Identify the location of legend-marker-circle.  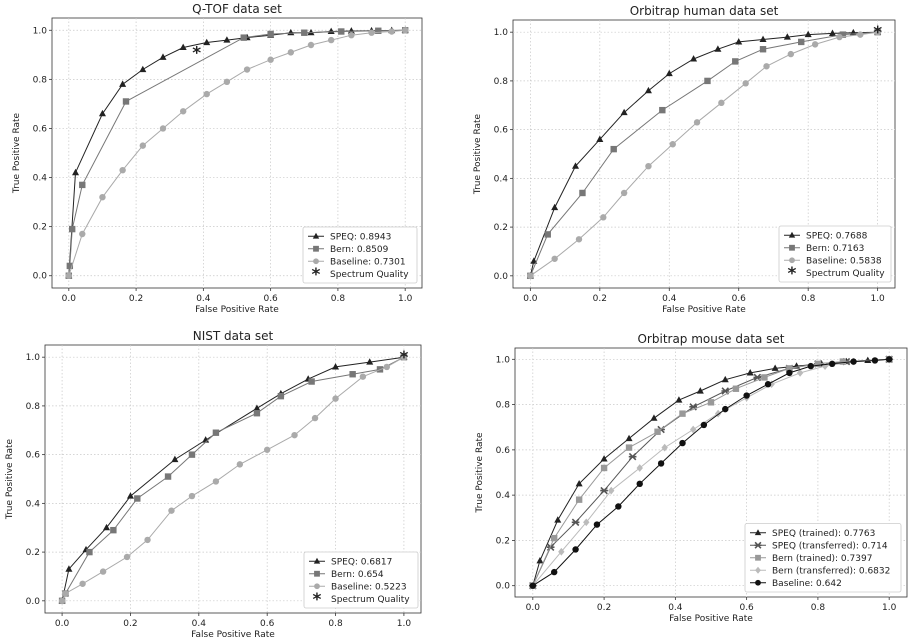
(792, 260).